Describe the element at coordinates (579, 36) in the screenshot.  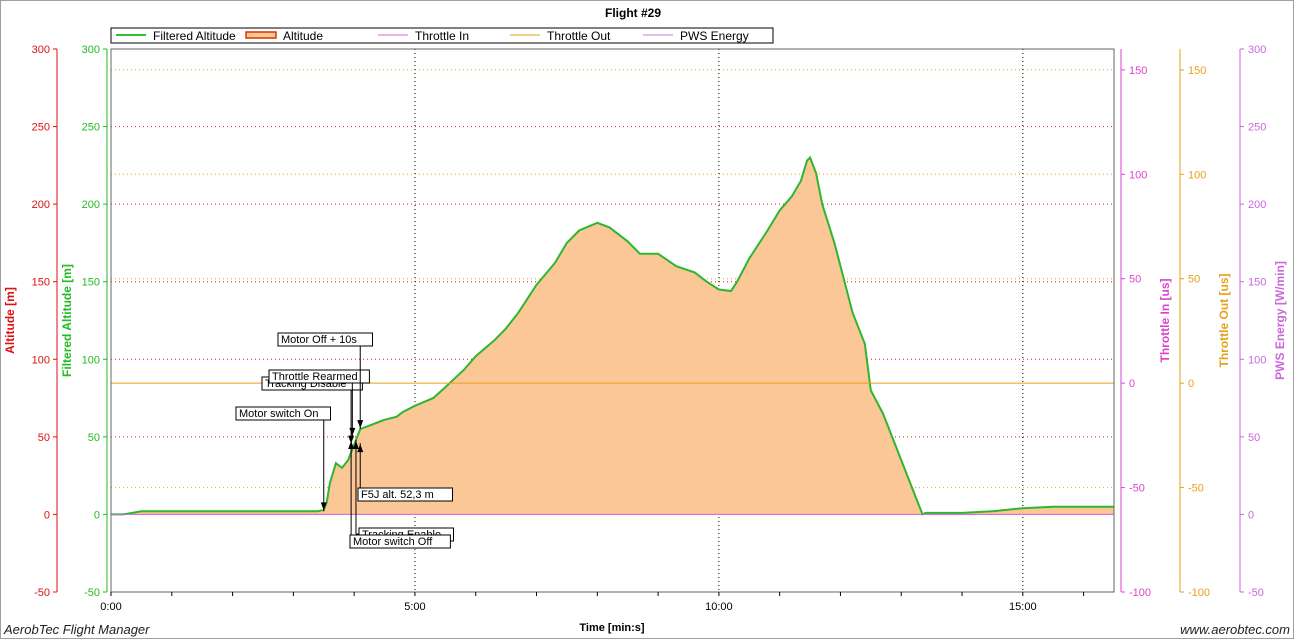
I see `legend-label: Throttle Out` at that location.